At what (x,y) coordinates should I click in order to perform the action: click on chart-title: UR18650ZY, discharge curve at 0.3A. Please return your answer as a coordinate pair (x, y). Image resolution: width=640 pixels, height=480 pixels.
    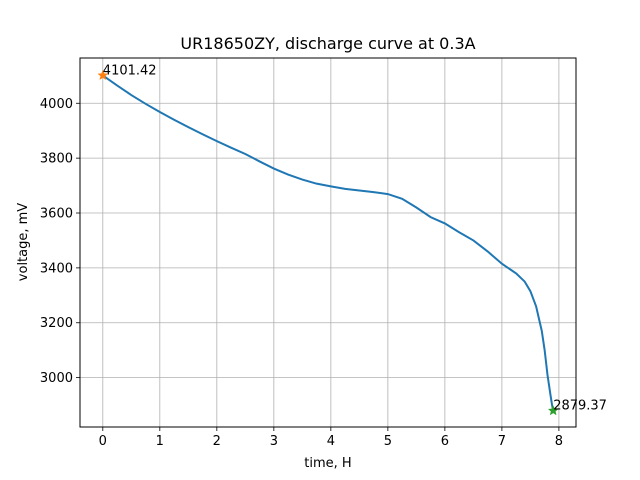
    Looking at the image, I should click on (327, 43).